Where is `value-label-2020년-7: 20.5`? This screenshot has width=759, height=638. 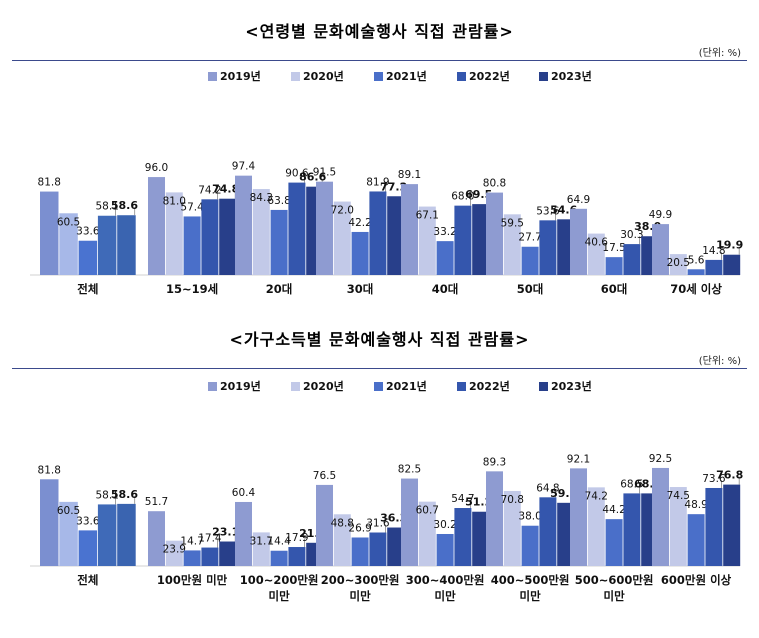 value-label-2020년-7: 20.5 is located at coordinates (678, 263).